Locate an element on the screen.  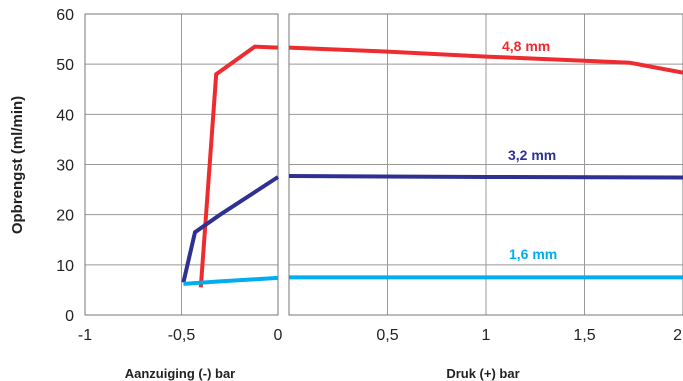
y-tick-label: 50 is located at coordinates (65, 65).